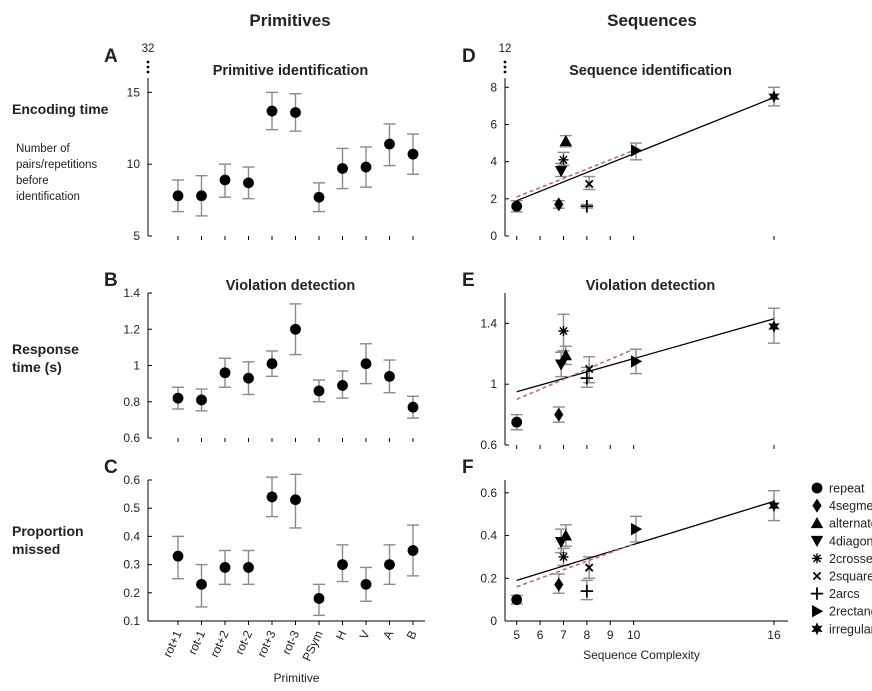 This screenshot has width=872, height=691. I want to click on panel-e-fit-line, so click(645, 355).